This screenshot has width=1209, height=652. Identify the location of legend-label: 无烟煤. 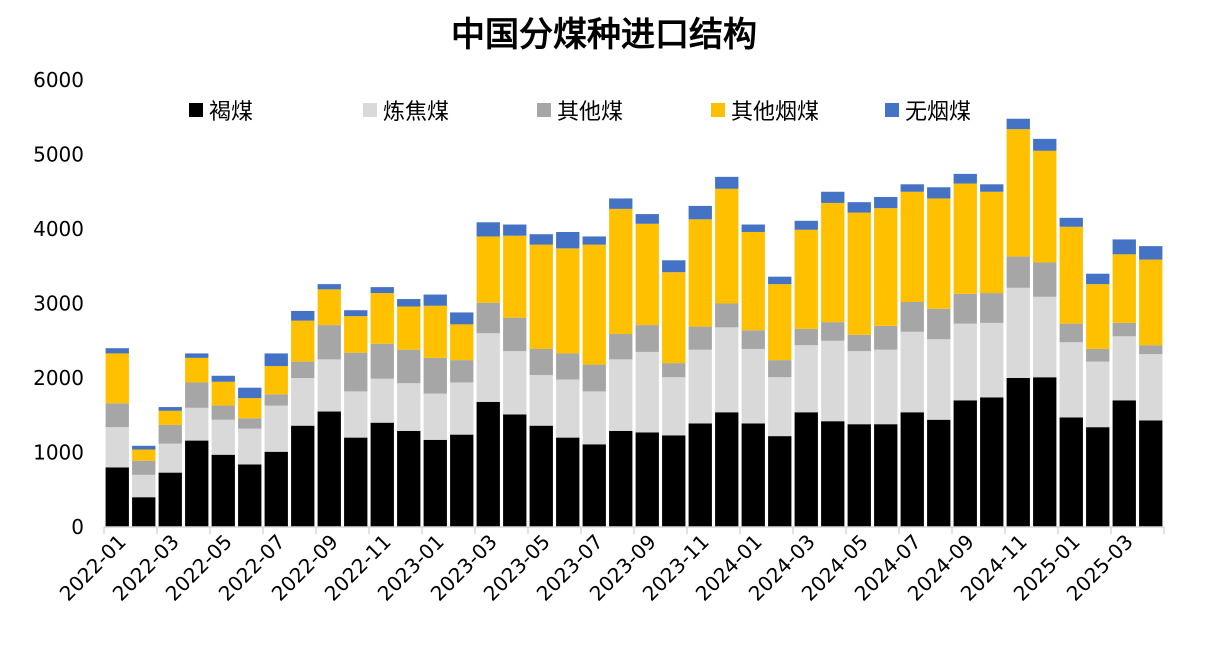
(938, 112).